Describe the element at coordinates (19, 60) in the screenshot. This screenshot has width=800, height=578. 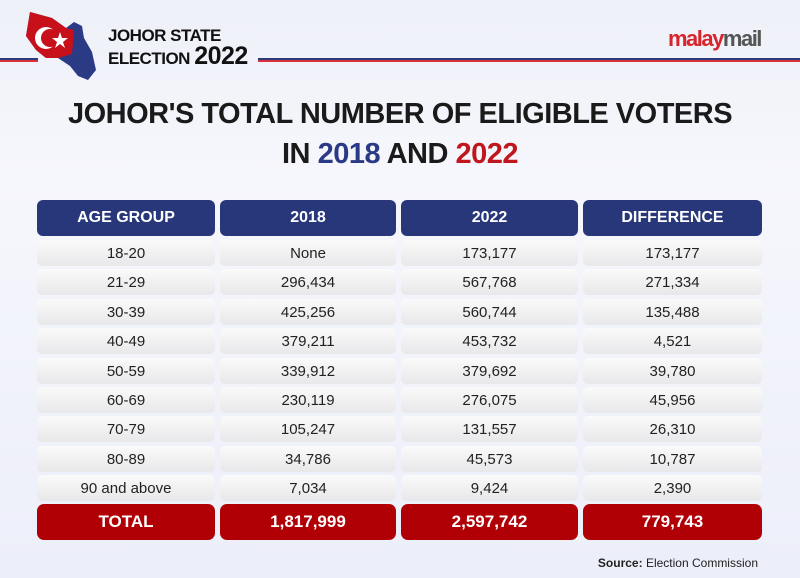
I see `header-rule-left` at that location.